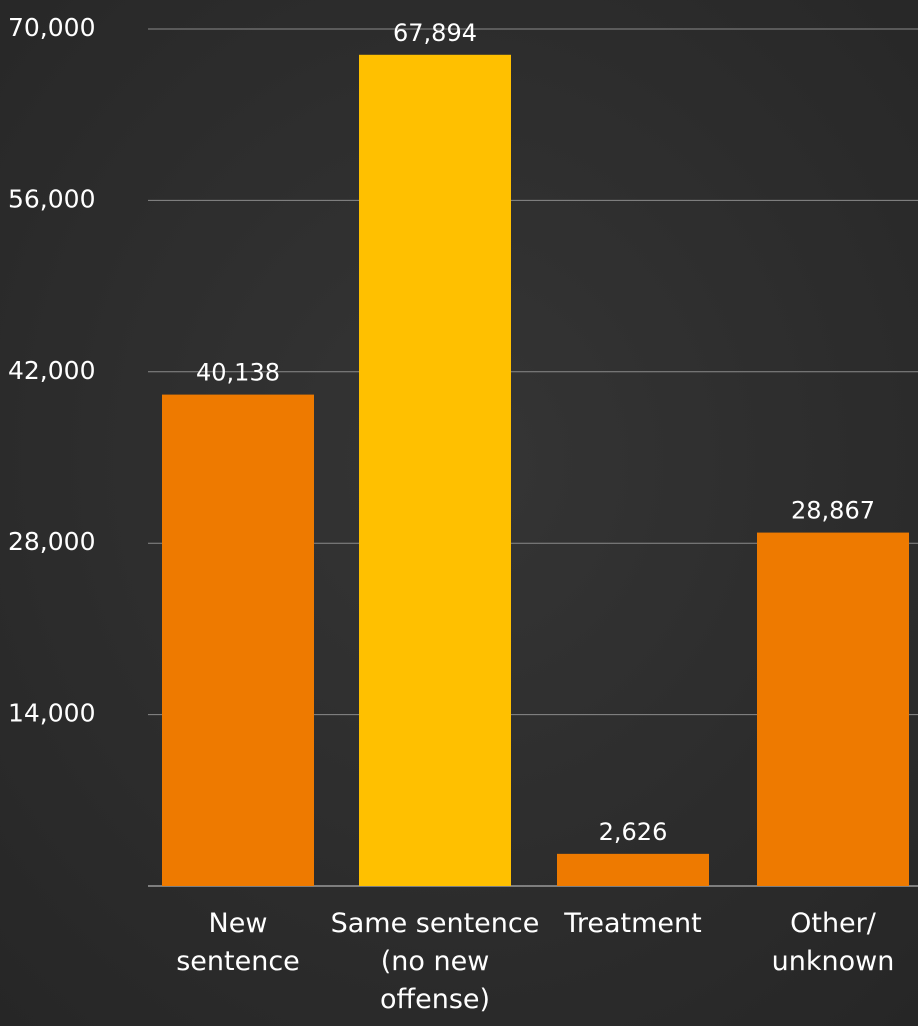 The height and width of the screenshot is (1026, 918). What do you see at coordinates (632, 923) in the screenshot?
I see `category-label: Treatment` at bounding box center [632, 923].